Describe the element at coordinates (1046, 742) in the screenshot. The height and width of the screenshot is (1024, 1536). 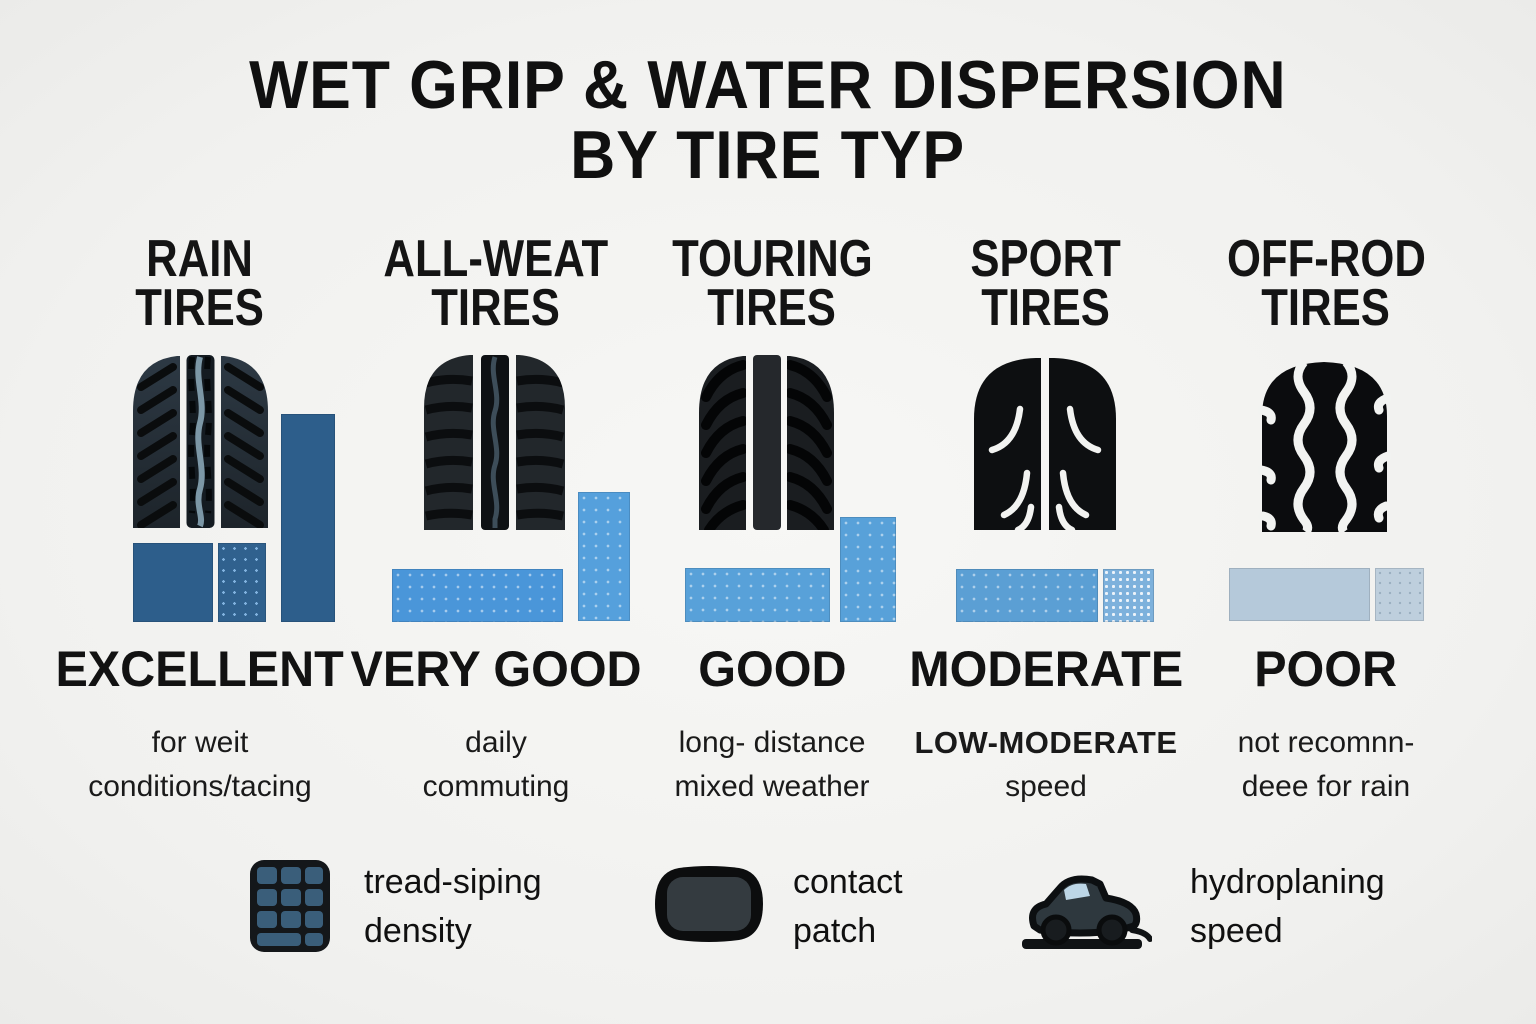
I see `desc-line-1: LOW-MODERATE` at that location.